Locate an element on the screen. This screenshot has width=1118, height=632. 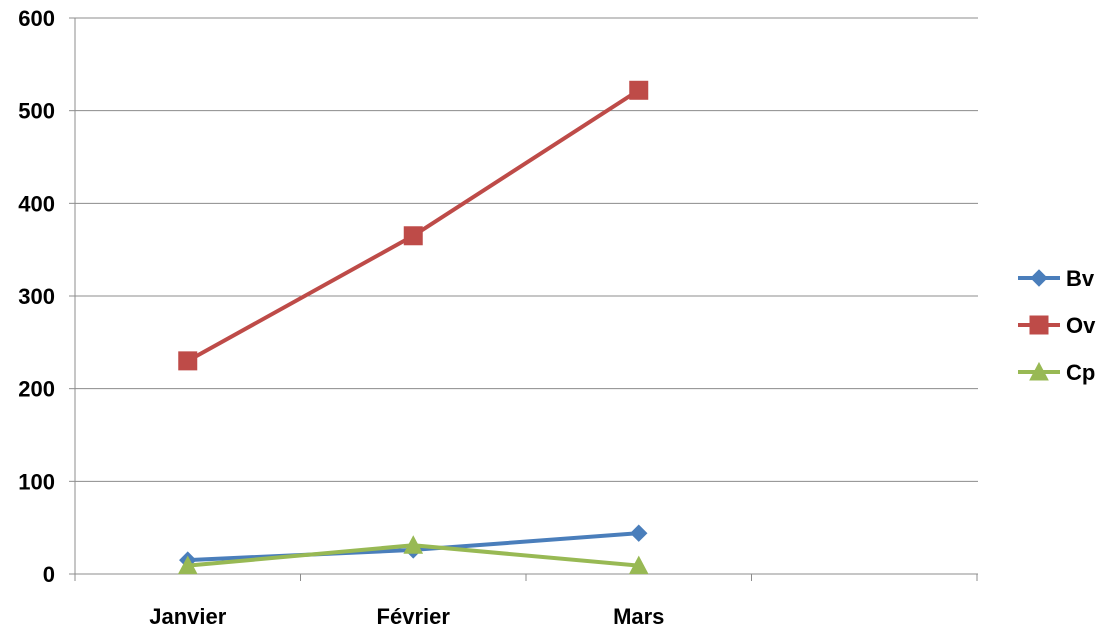
legend-label-cp: Cp is located at coordinates (1080, 372).